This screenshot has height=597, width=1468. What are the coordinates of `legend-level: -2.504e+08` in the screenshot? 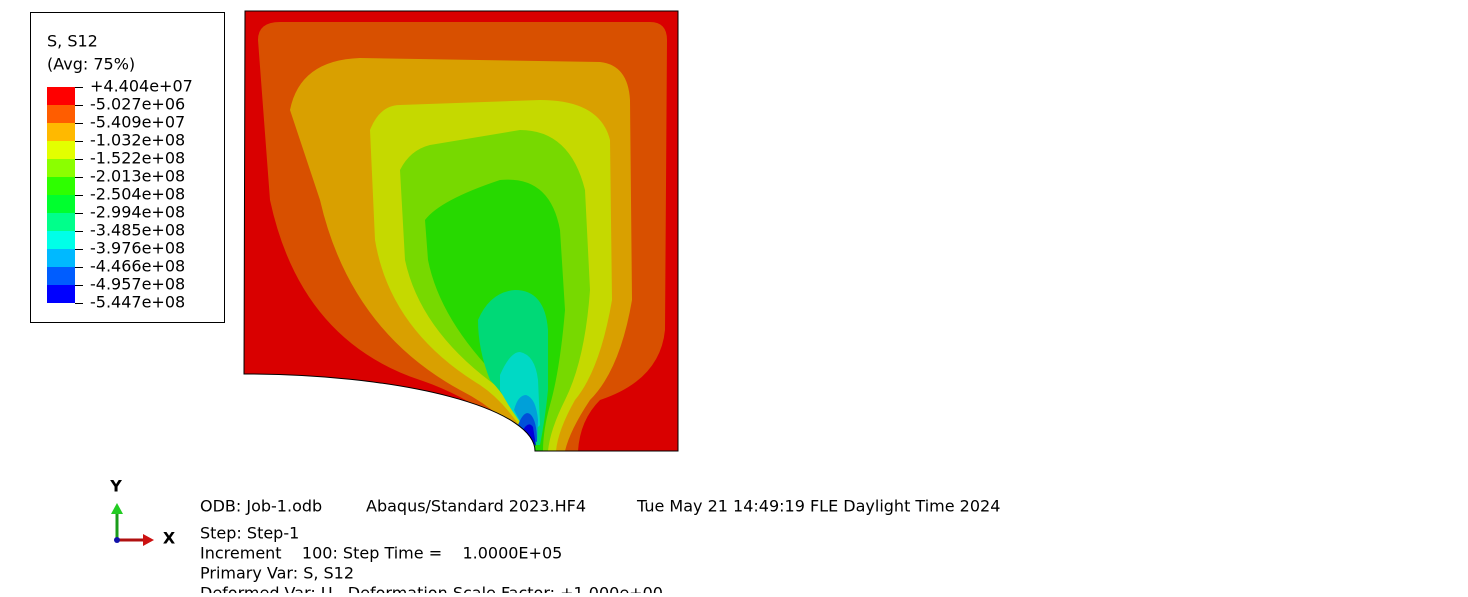 It's located at (137, 194).